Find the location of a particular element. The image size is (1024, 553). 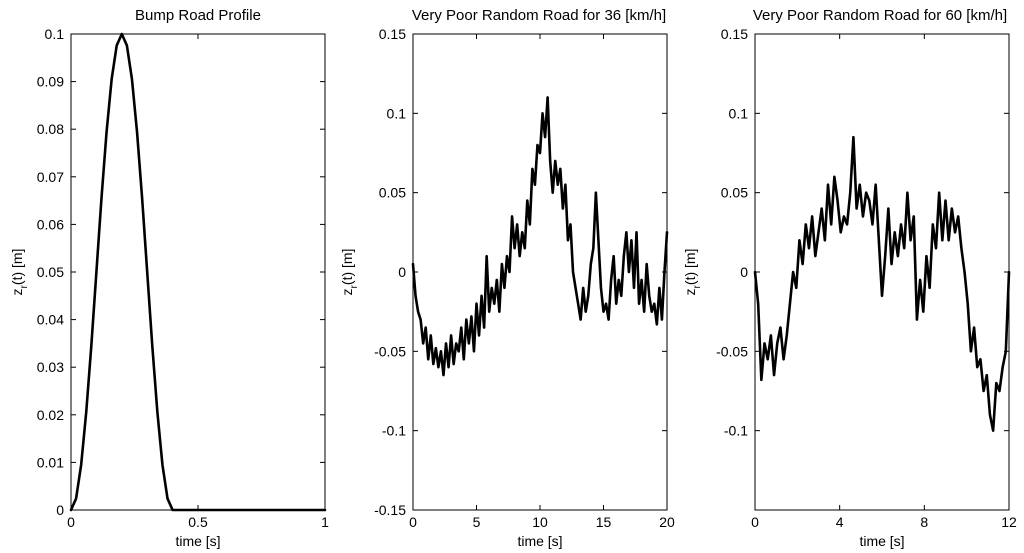

y-tick-label: 0.02 is located at coordinates (50, 415).